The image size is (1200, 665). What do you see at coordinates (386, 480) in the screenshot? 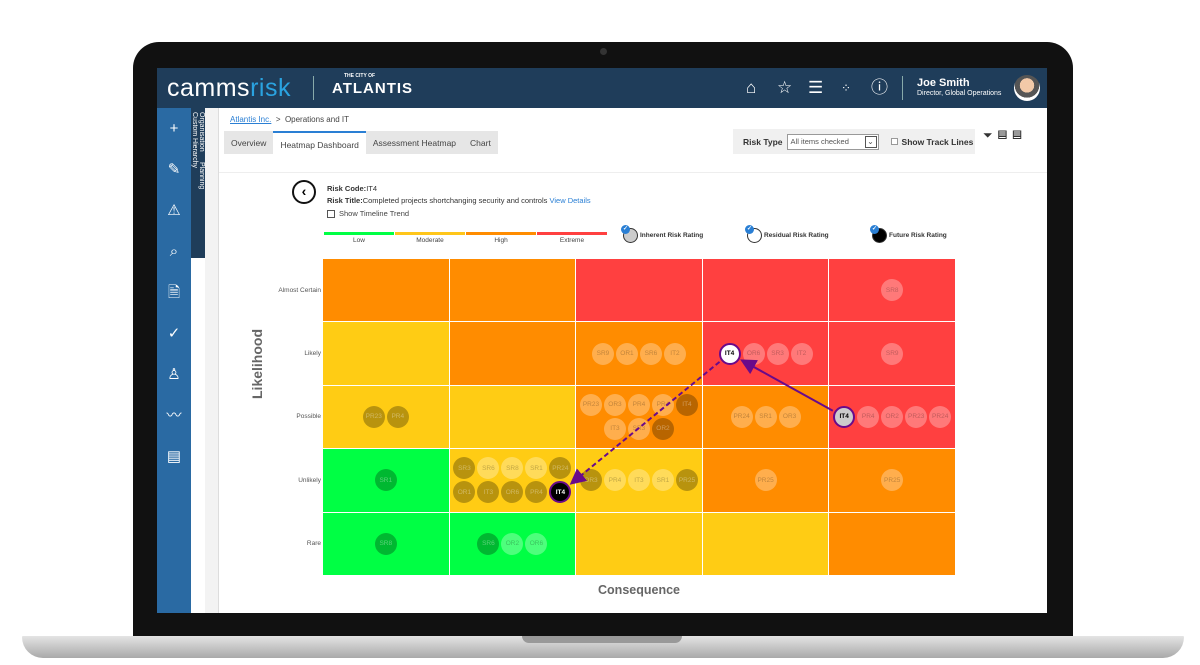
I see `heatmap-cell: SR1` at bounding box center [386, 480].